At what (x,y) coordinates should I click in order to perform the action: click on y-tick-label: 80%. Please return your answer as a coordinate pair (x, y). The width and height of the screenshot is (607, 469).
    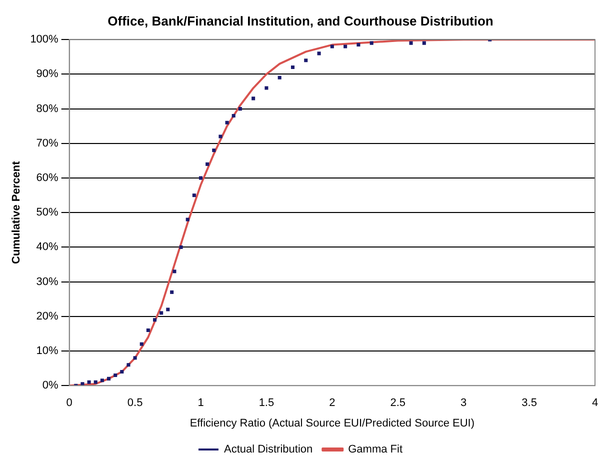
    Looking at the image, I should click on (47, 108).